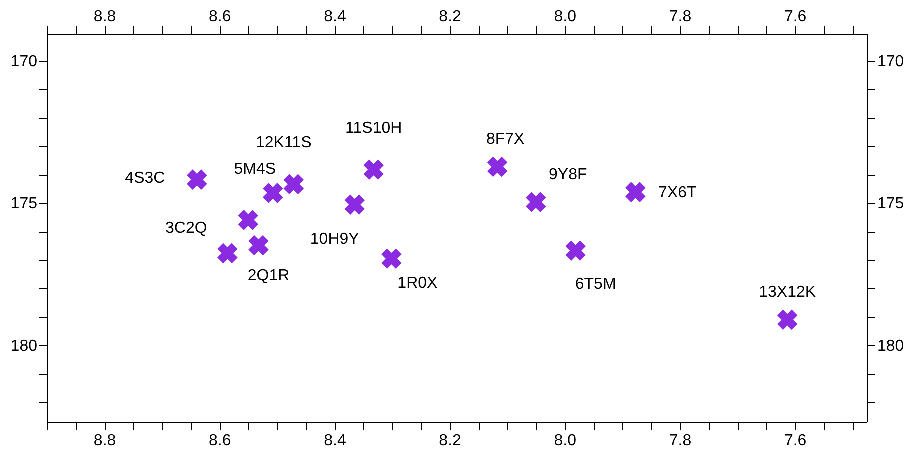  I want to click on annotation: 4S3C, so click(145, 178).